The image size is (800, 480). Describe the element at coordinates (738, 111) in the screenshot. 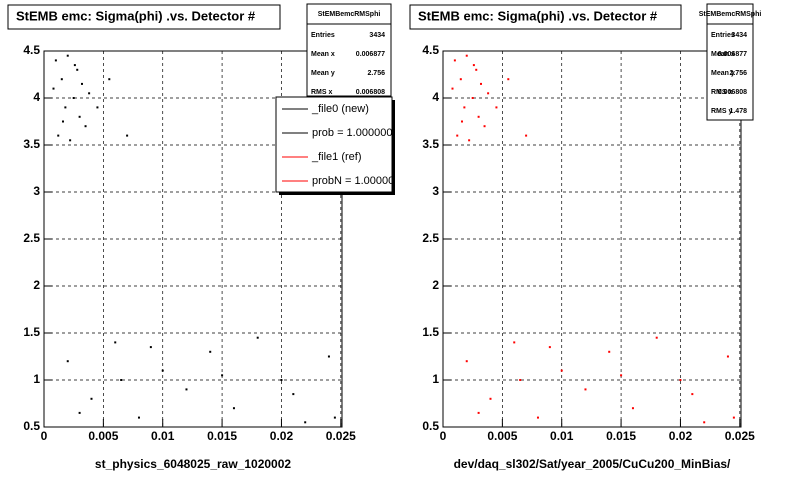

I see `stats-value: 1.478` at that location.